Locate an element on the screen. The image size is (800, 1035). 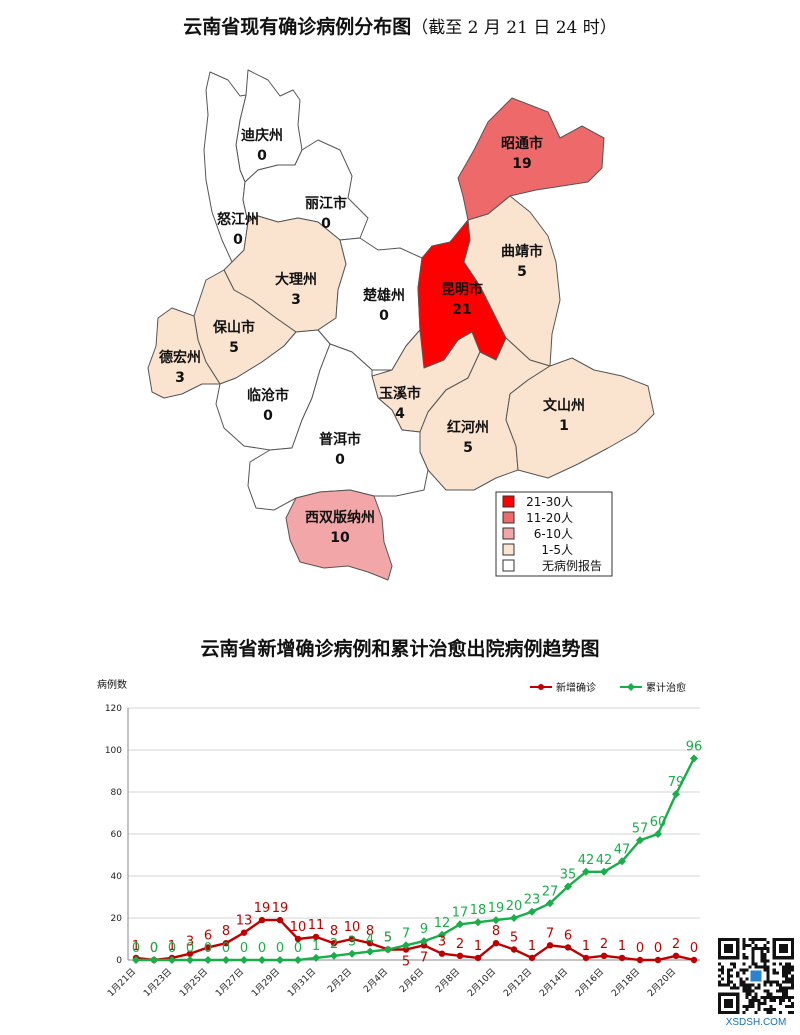
data-label-cured: 7 is located at coordinates (406, 933).